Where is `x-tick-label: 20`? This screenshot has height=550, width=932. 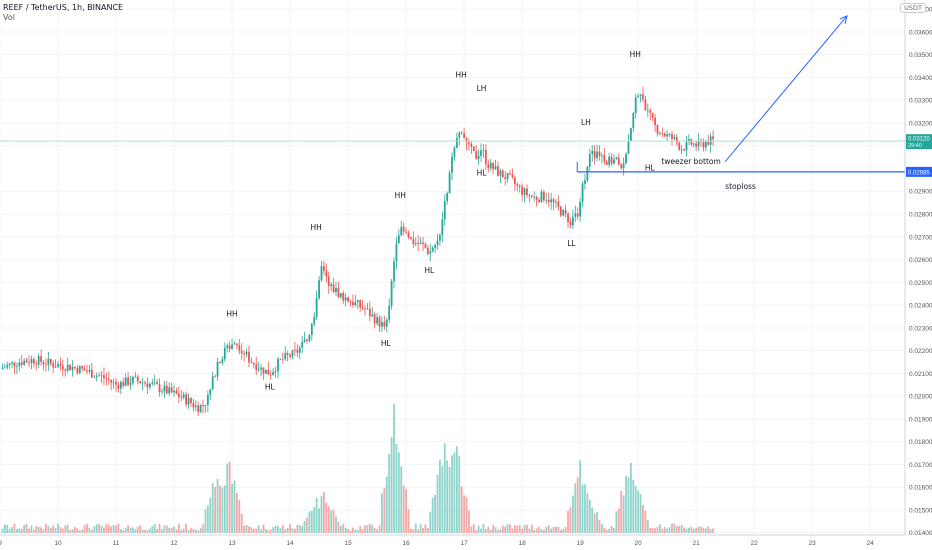
x-tick-label: 20 is located at coordinates (639, 543).